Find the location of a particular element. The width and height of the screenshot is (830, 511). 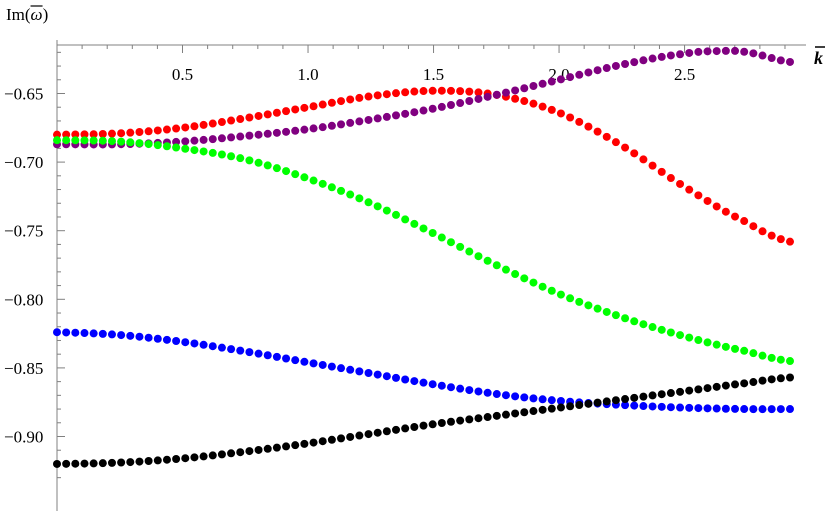

x-tick-label: 1.5 is located at coordinates (433, 74).